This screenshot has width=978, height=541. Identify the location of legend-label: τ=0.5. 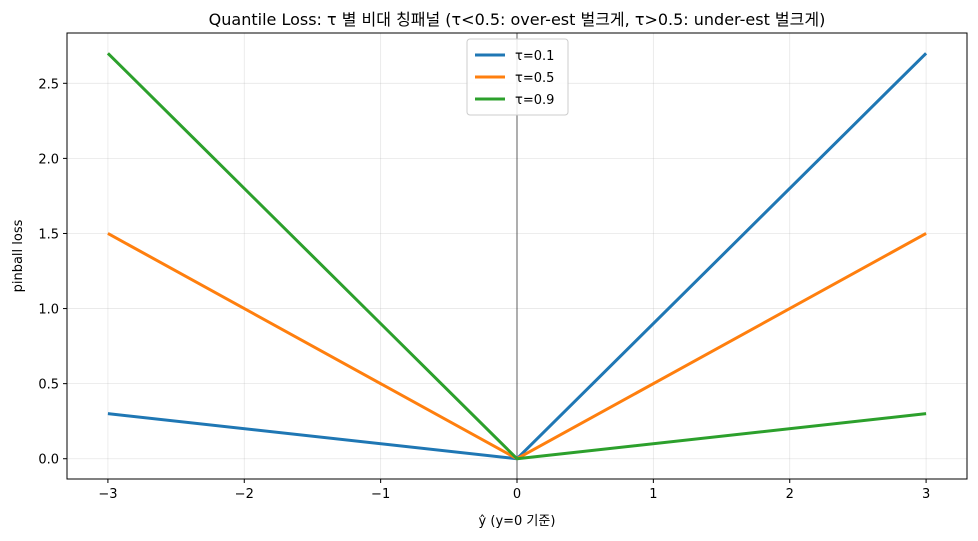
(534, 78).